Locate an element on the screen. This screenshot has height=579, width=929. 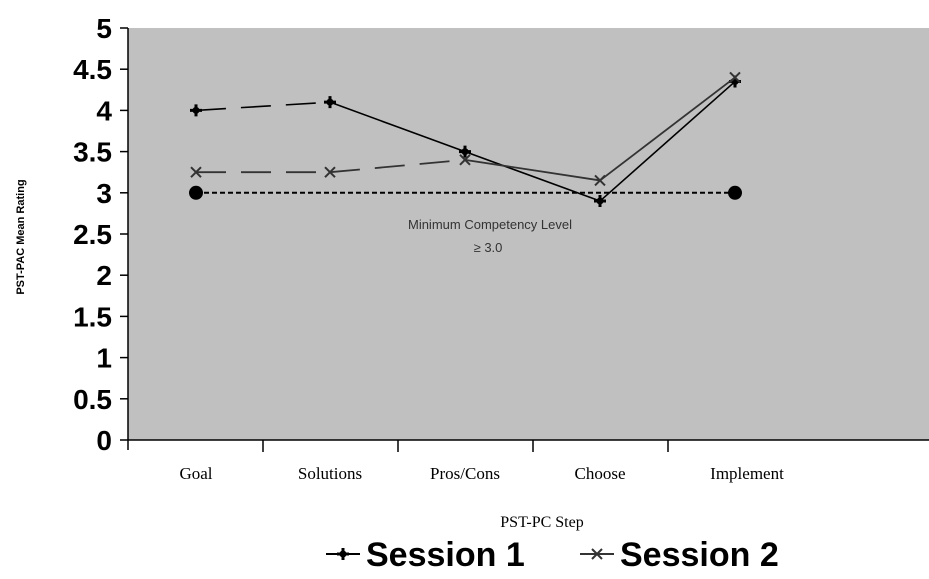
reference-line-group is located at coordinates (465, 192).